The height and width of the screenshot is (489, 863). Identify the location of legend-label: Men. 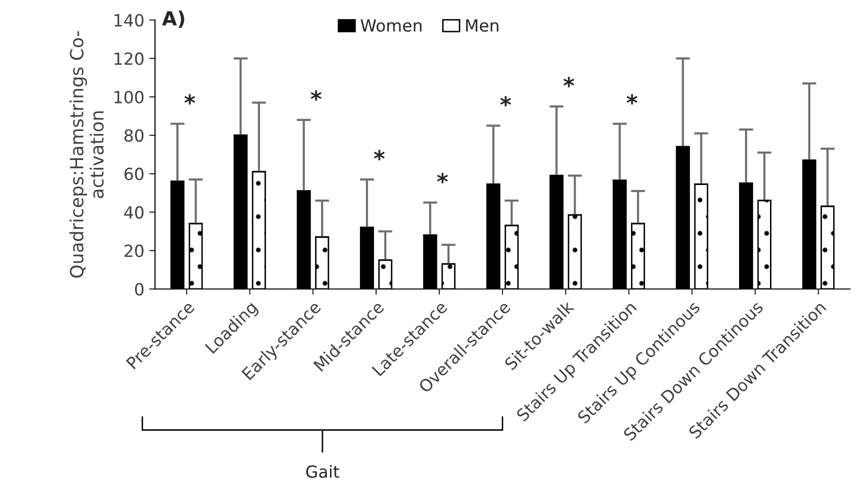
(482, 25).